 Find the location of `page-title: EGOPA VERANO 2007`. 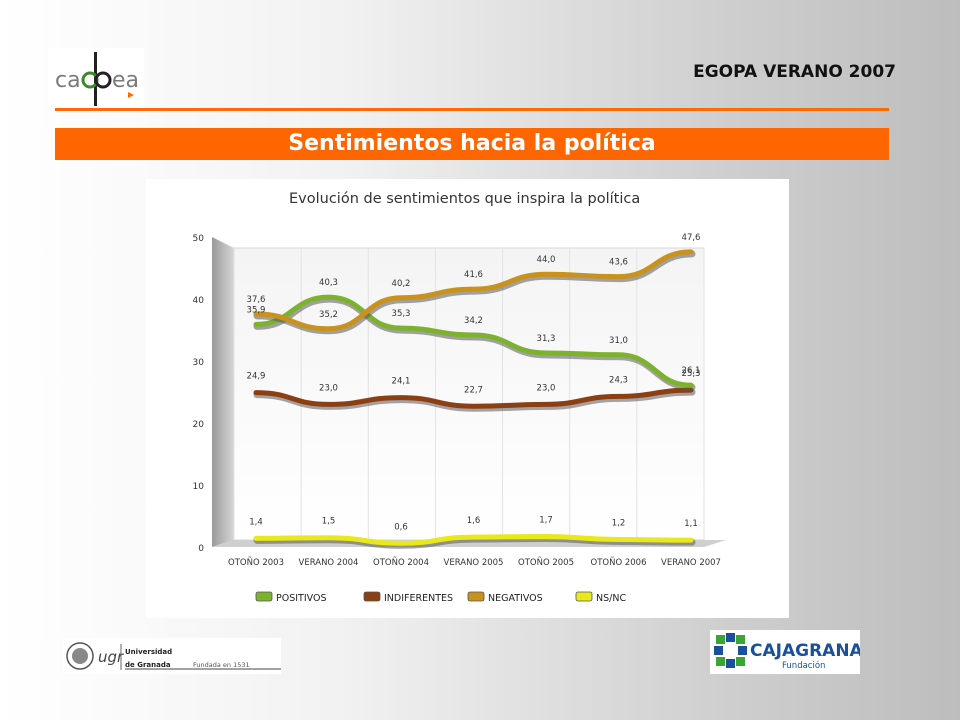

page-title: EGOPA VERANO 2007 is located at coordinates (794, 72).